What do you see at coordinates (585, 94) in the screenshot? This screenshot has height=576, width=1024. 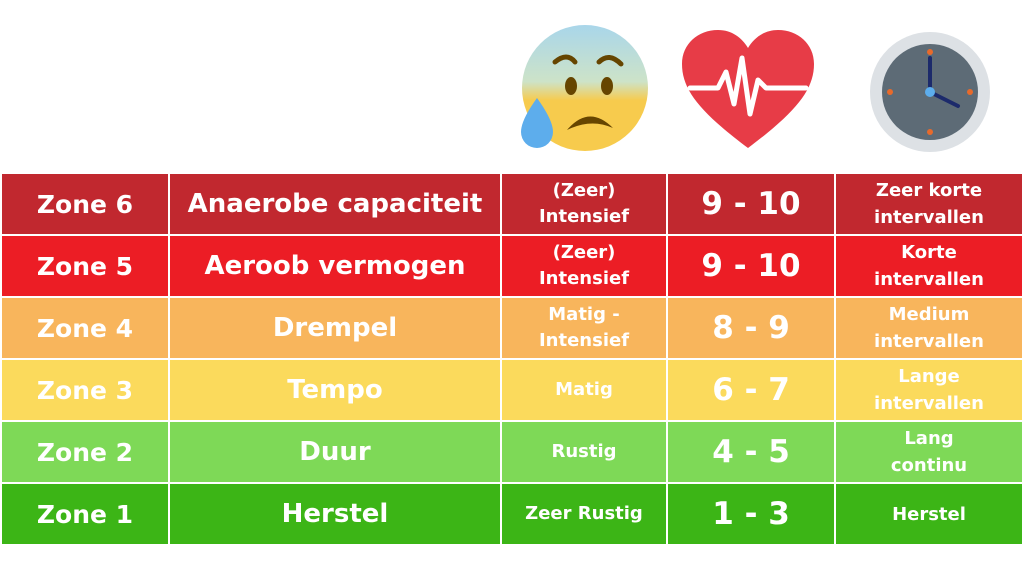 I see `anxious-sweat-face-icon` at bounding box center [585, 94].